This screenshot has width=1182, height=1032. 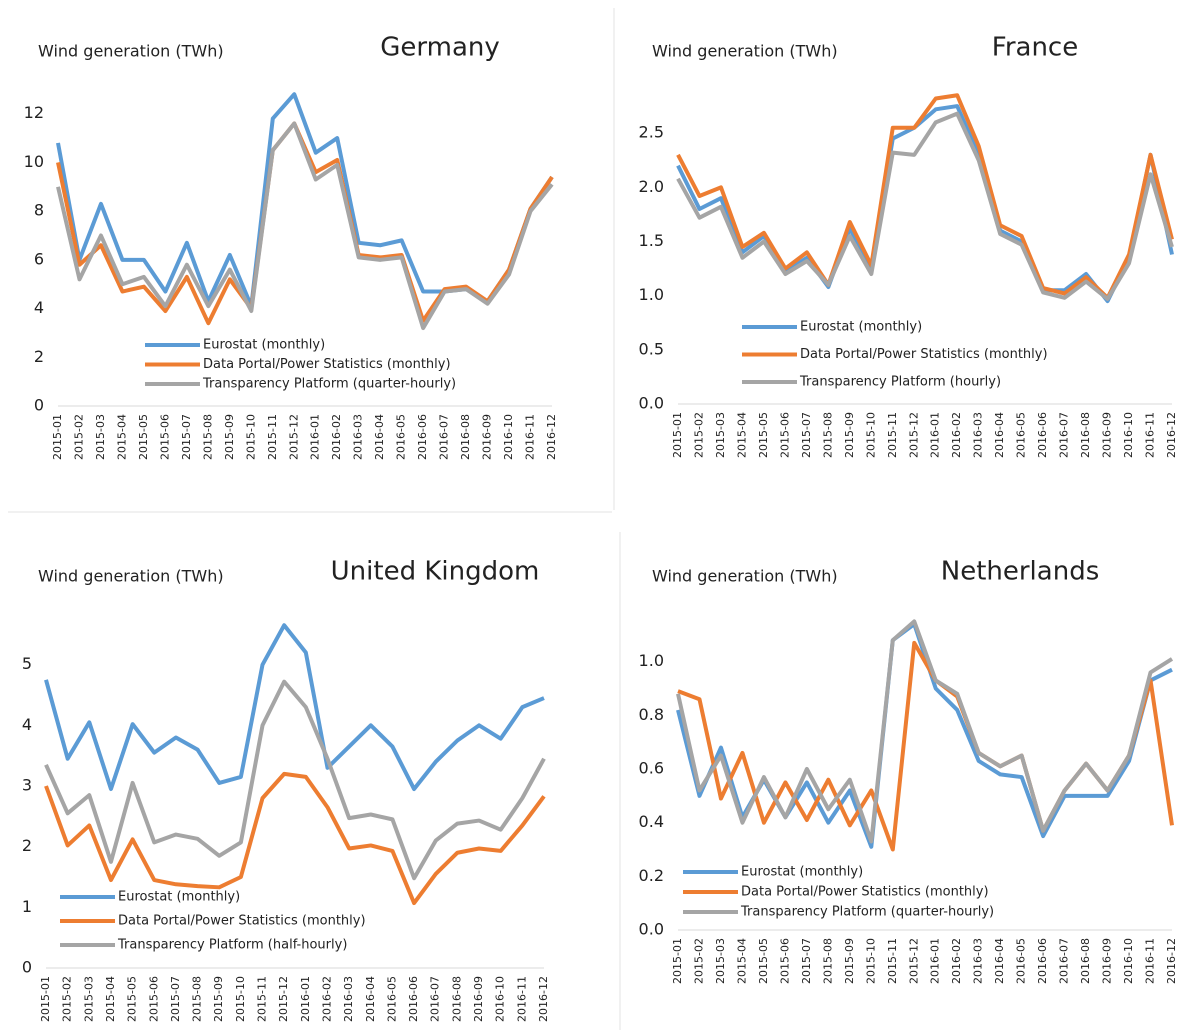 What do you see at coordinates (900, 382) in the screenshot?
I see `legend-label: Transparency Platform (hourly)` at bounding box center [900, 382].